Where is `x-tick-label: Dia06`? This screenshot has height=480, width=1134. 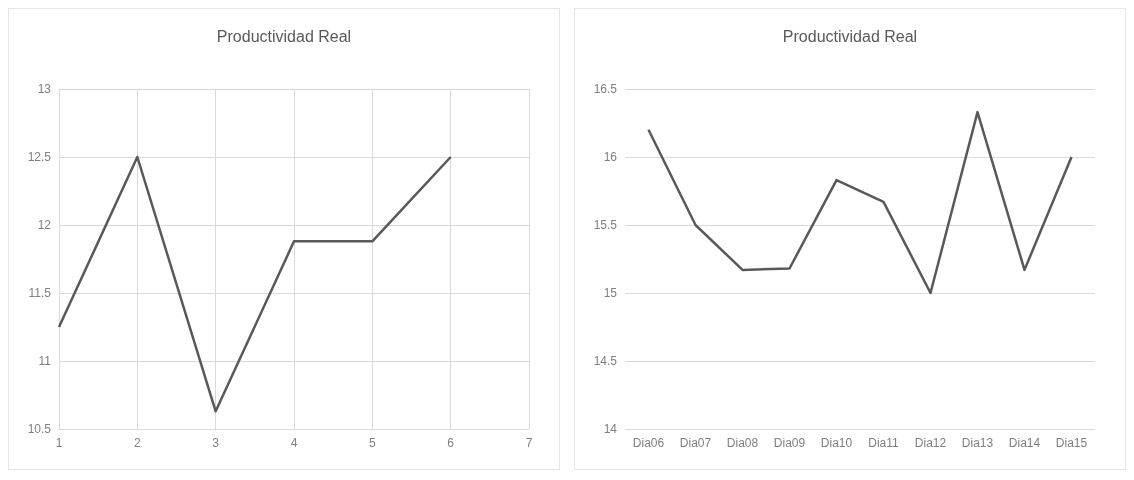 x-tick-label: Dia06 is located at coordinates (648, 443).